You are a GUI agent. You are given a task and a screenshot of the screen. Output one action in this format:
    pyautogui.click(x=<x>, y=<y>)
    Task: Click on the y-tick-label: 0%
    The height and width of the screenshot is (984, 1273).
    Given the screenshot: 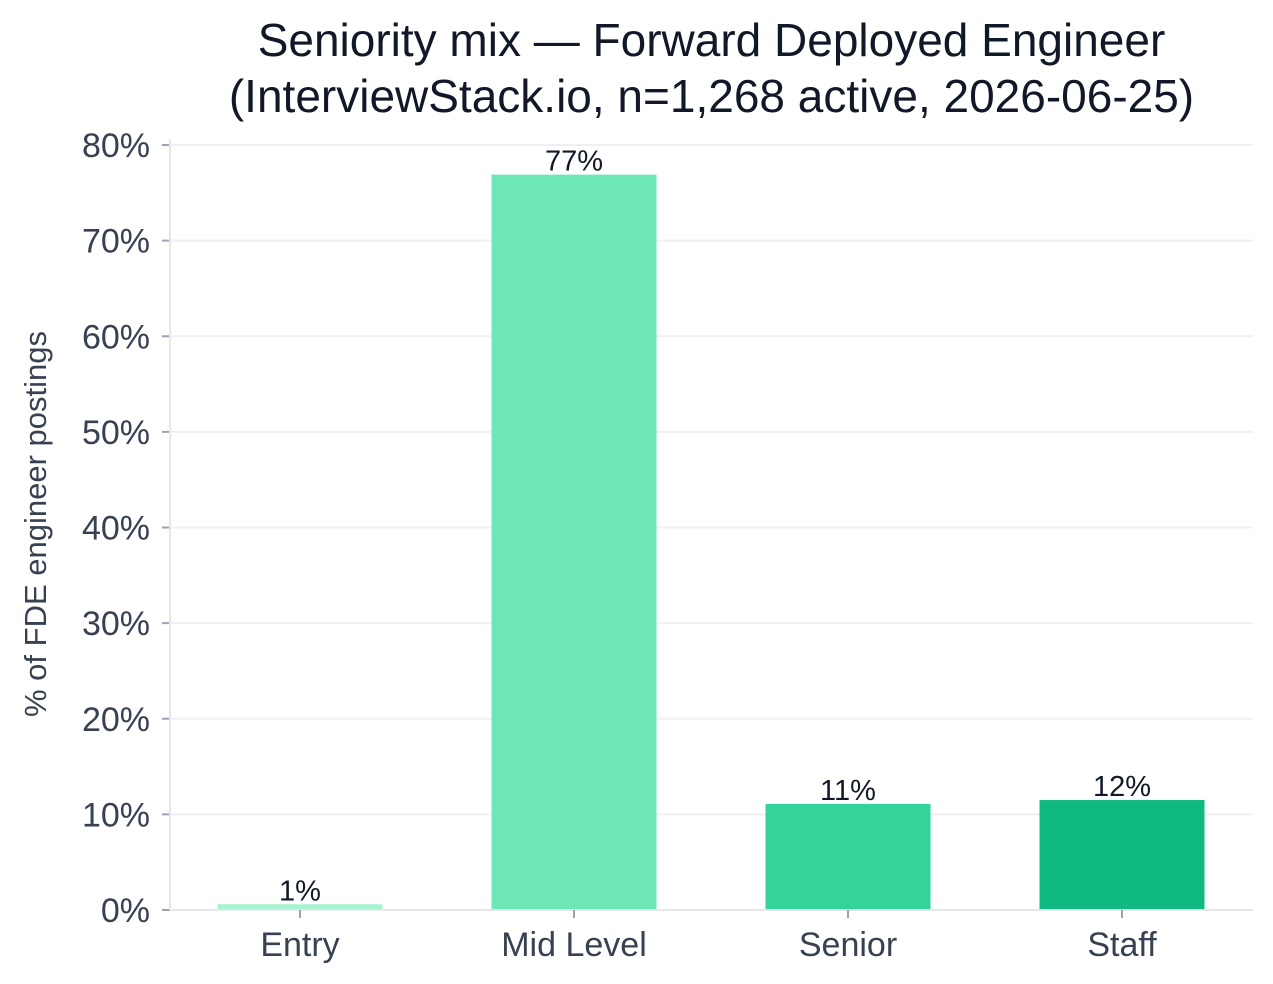 What is the action you would take?
    pyautogui.click(x=125, y=911)
    